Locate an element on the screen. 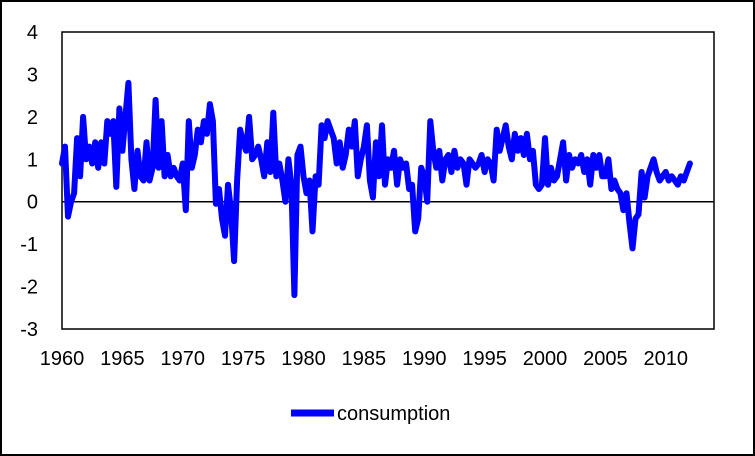 The width and height of the screenshot is (755, 456). y-tick-label: 2 is located at coordinates (32, 118).